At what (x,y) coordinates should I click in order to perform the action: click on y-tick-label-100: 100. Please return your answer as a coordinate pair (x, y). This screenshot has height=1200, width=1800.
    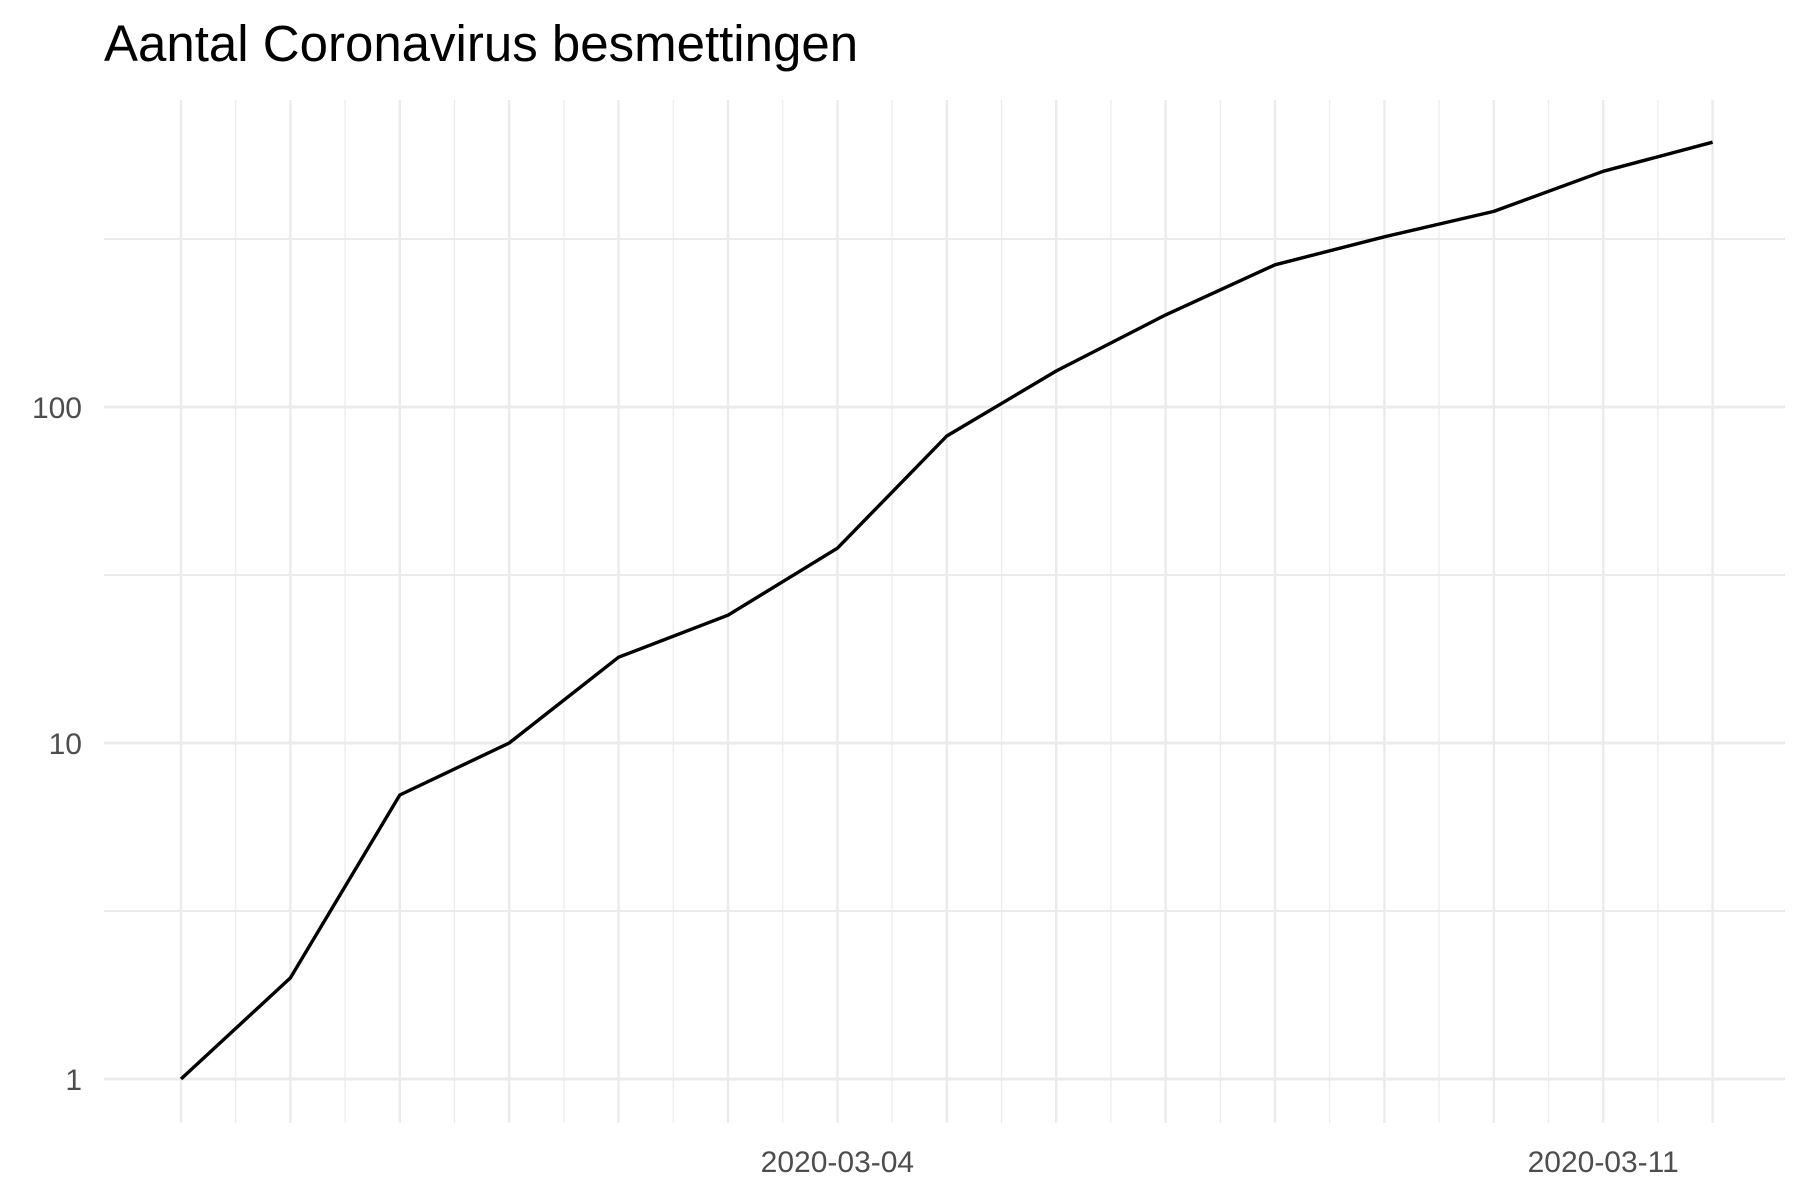
    Looking at the image, I should click on (57, 408).